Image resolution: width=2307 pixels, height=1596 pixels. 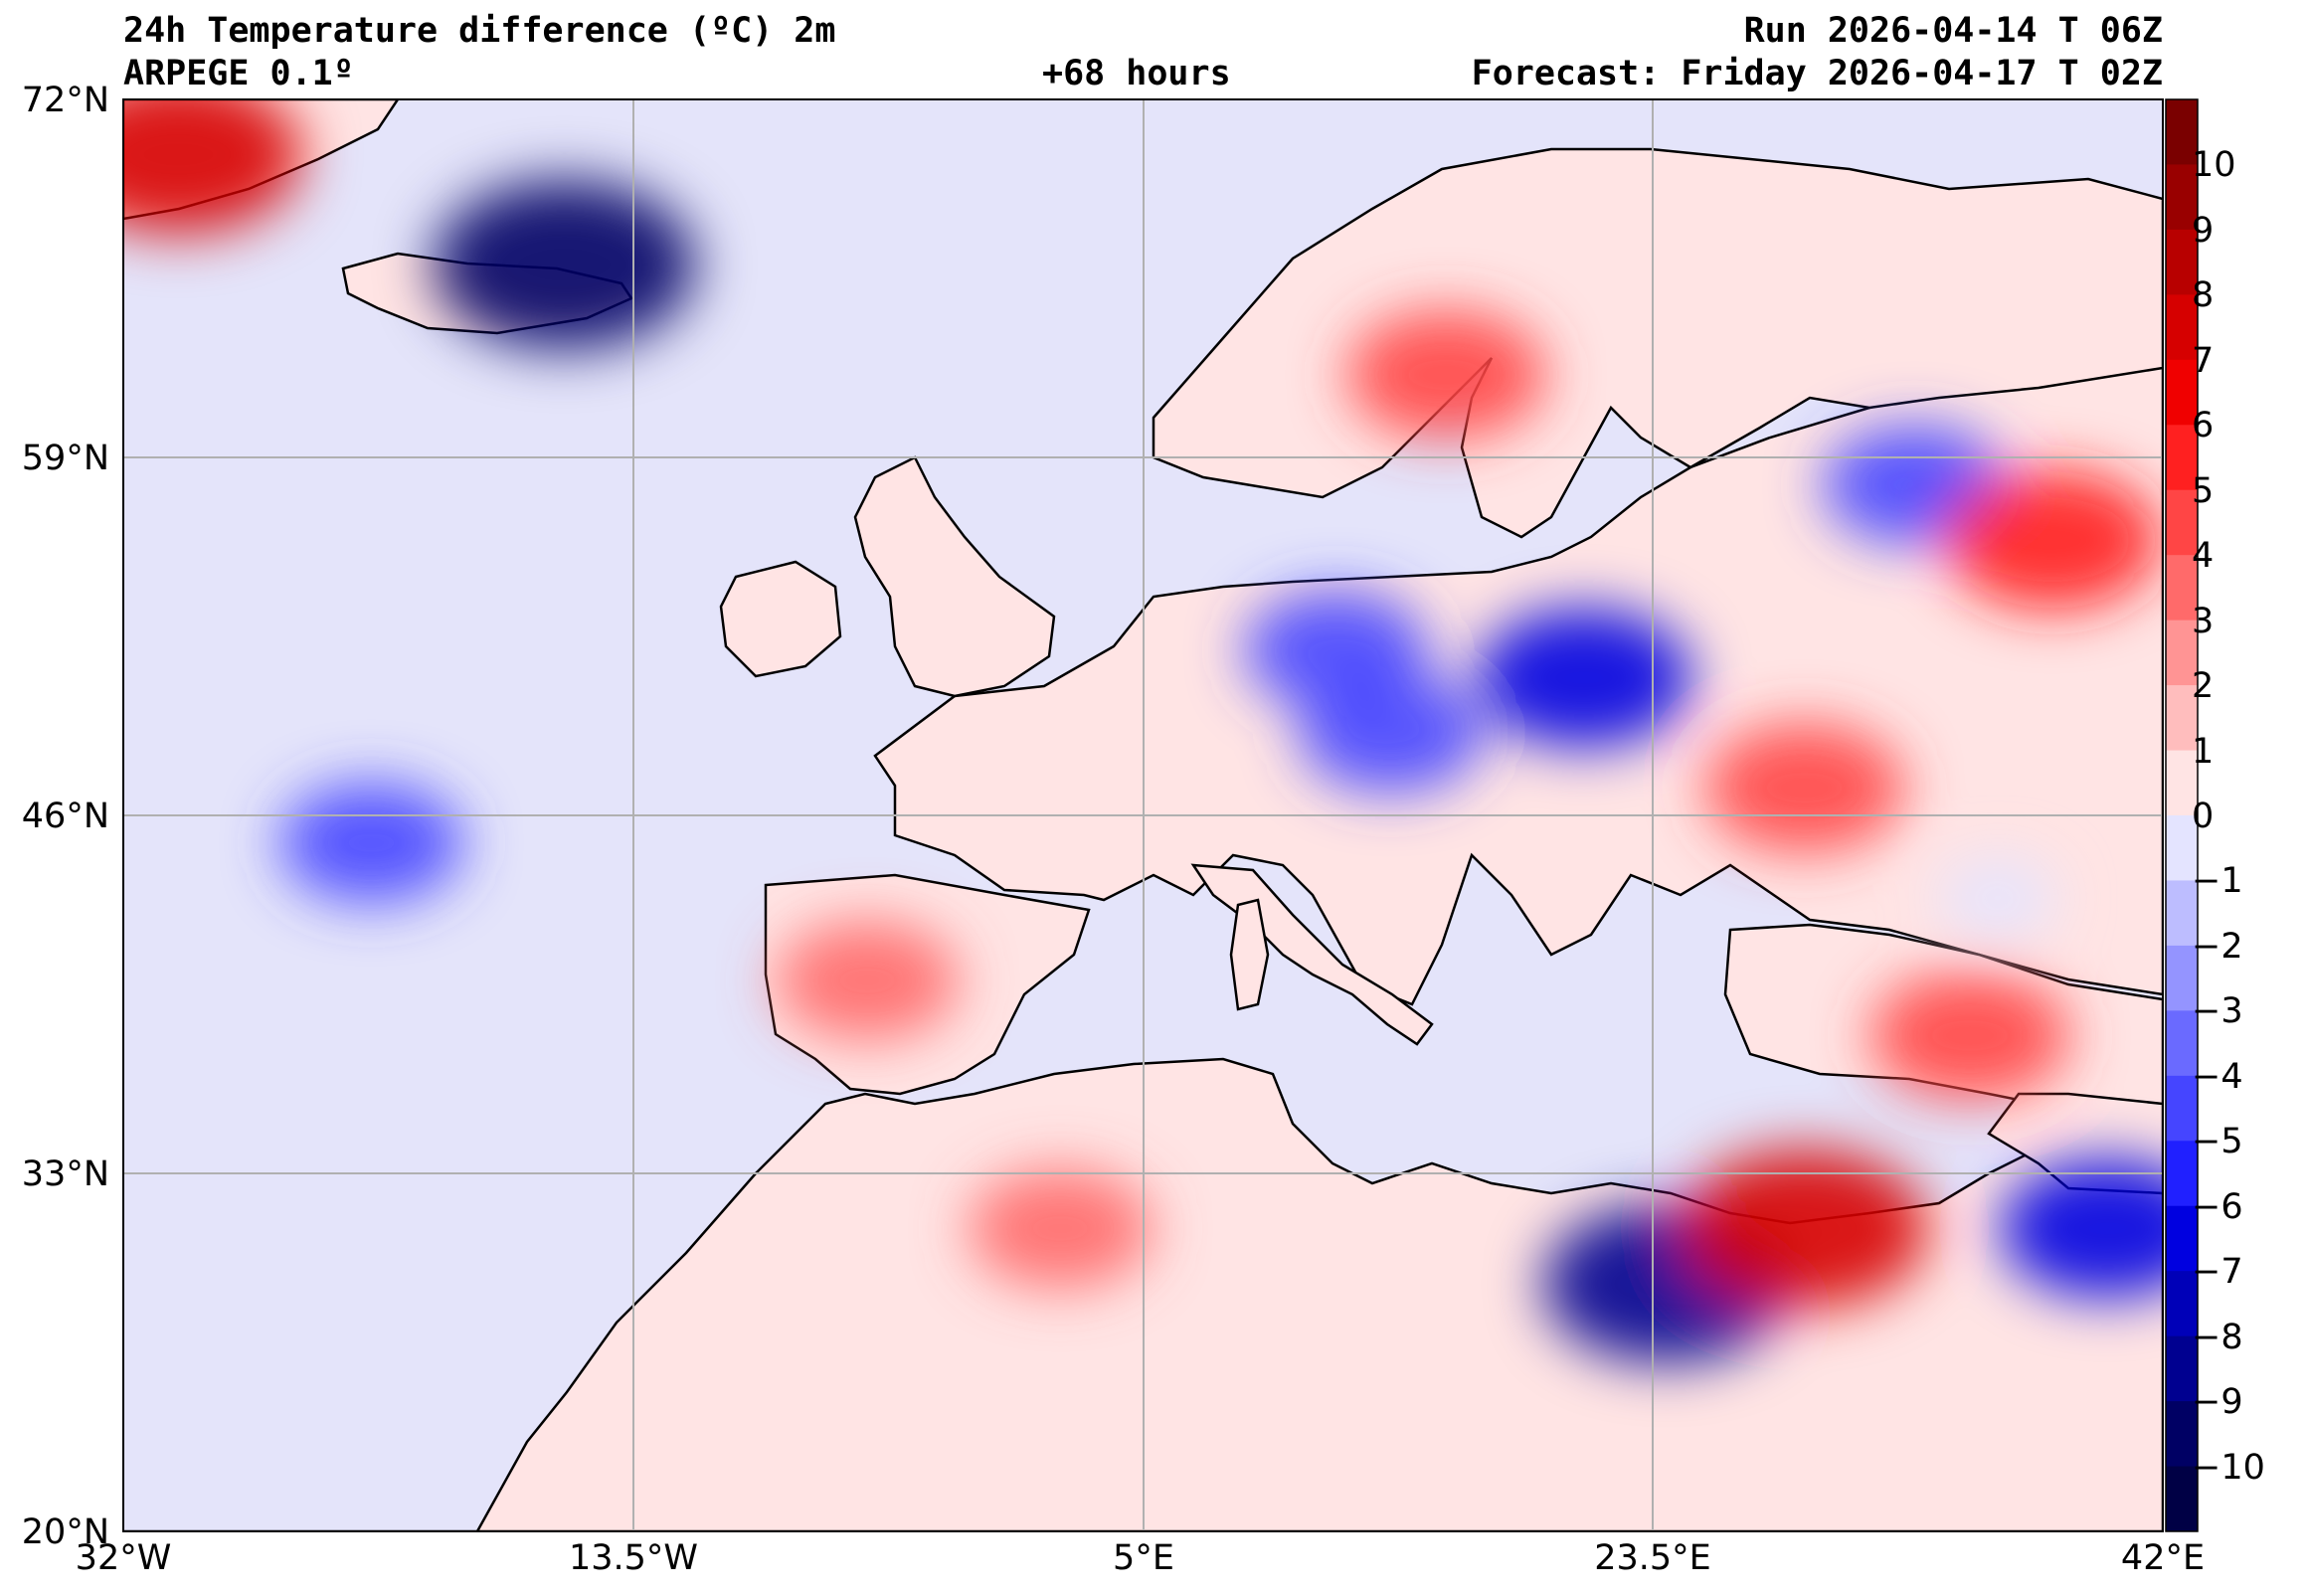 I want to click on land-scandinavia, so click(x=1657, y=343).